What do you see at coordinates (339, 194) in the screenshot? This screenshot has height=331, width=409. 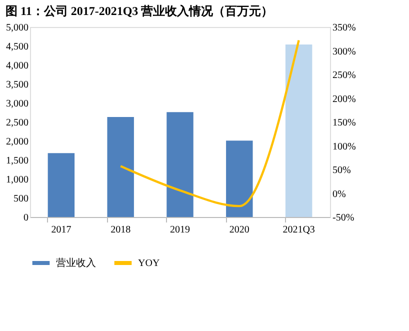 I see `y2-tick-label: 0%` at bounding box center [339, 194].